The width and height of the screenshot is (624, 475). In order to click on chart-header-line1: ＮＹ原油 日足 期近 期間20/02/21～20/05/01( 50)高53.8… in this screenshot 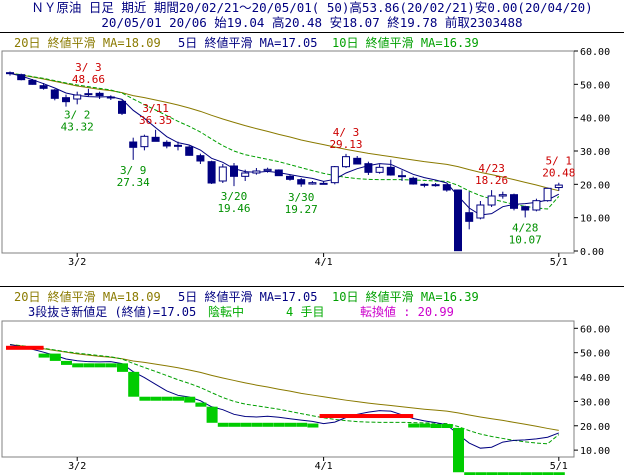, I will do `click(312, 7)`.